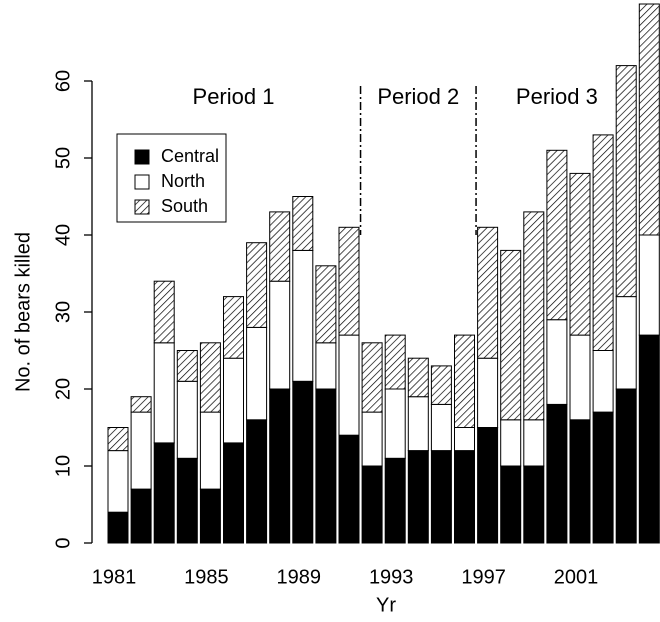 The image size is (660, 622). I want to click on y-tick-label: 20, so click(63, 389).